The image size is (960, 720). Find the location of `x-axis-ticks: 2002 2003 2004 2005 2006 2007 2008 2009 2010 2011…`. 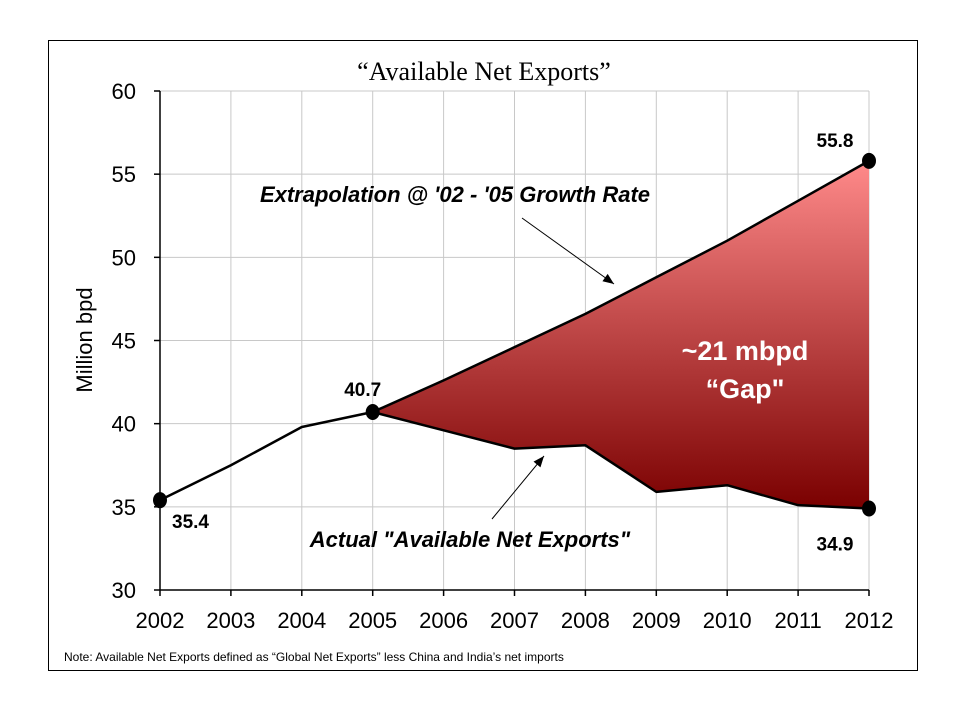

x-axis-ticks: 2002 2003 2004 2005 2006 2007 2008 2009 2010 2011… is located at coordinates (515, 611).